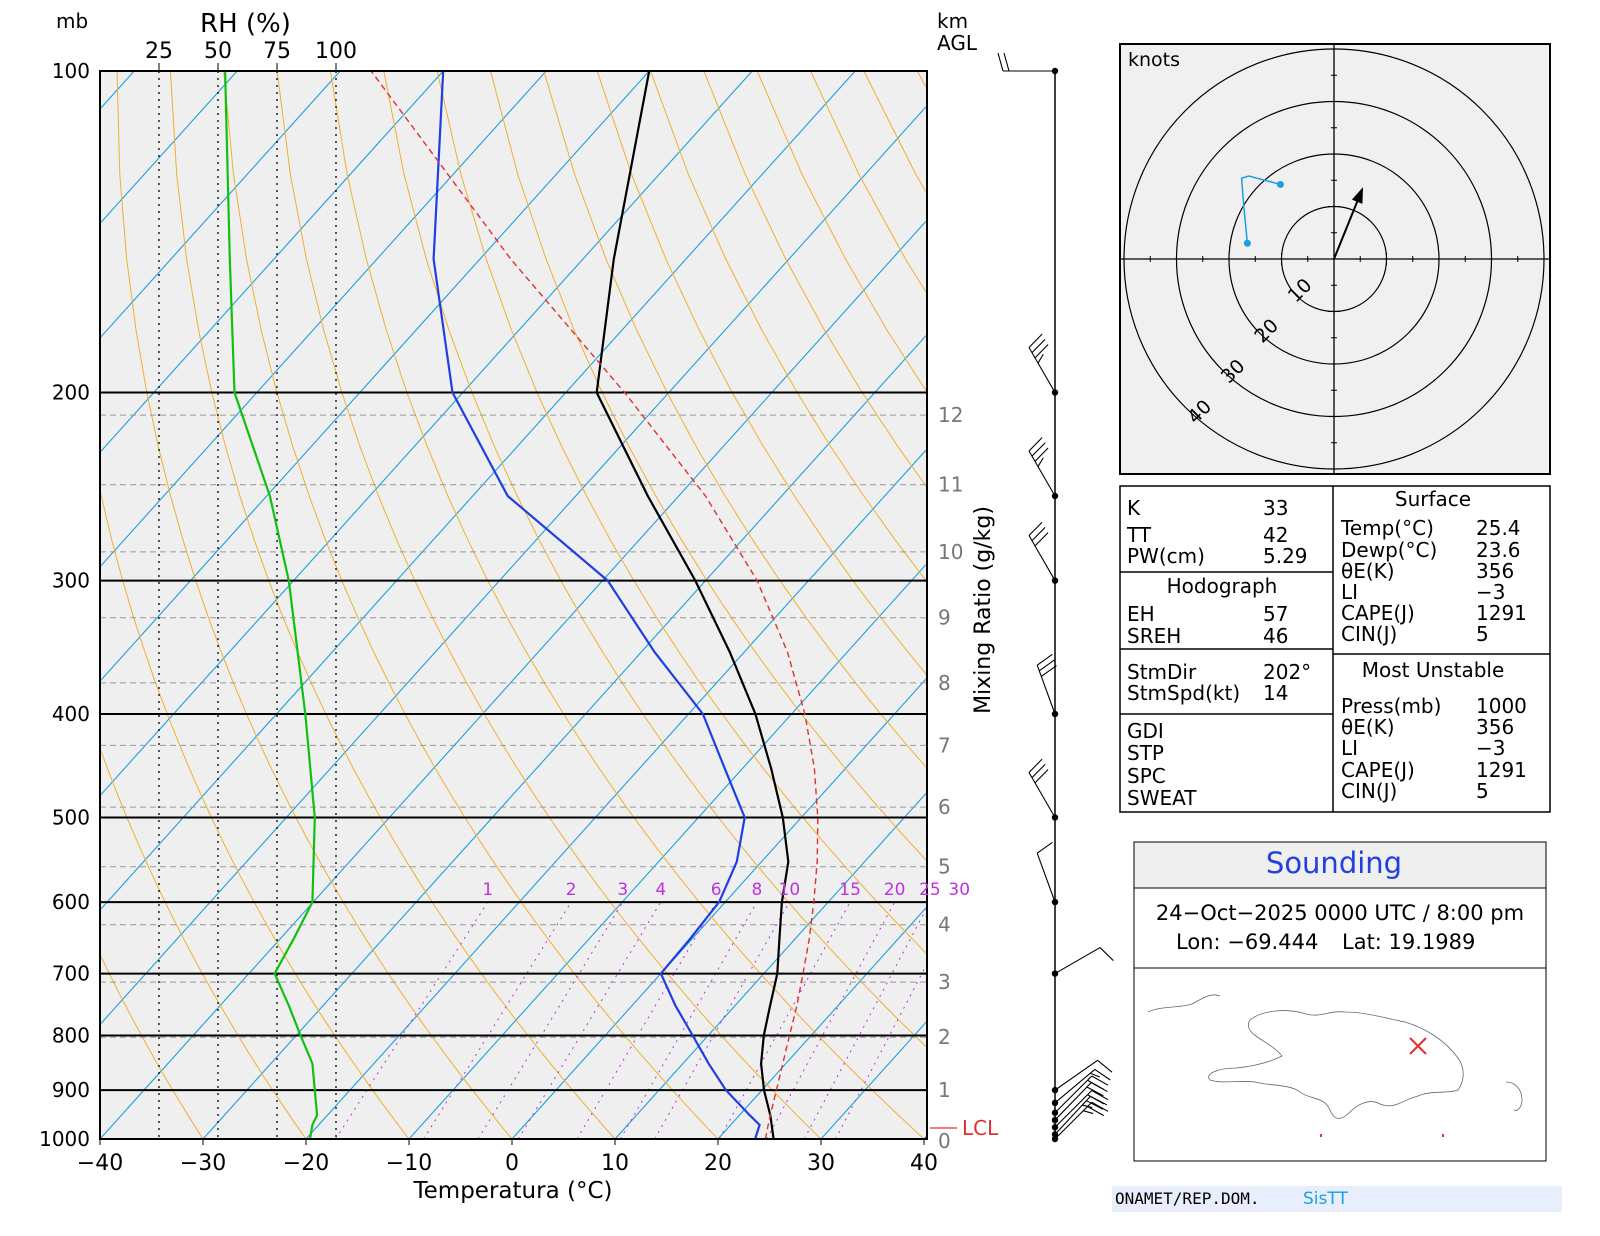  Describe the element at coordinates (1368, 727) in the screenshot. I see `mu-theta-label: θE(K)` at that location.